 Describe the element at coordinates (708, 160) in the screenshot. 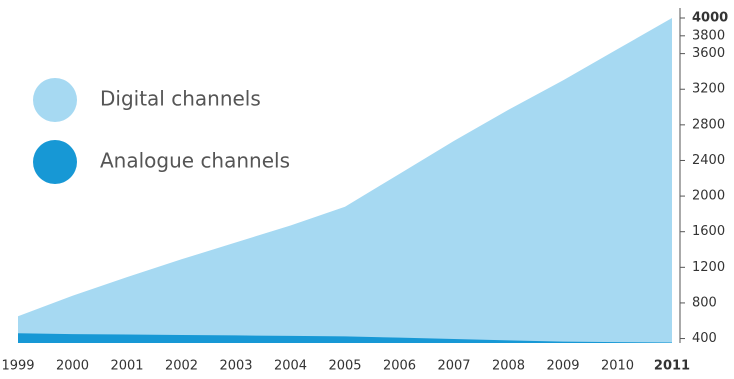

I see `y-tick-label: 2400` at that location.